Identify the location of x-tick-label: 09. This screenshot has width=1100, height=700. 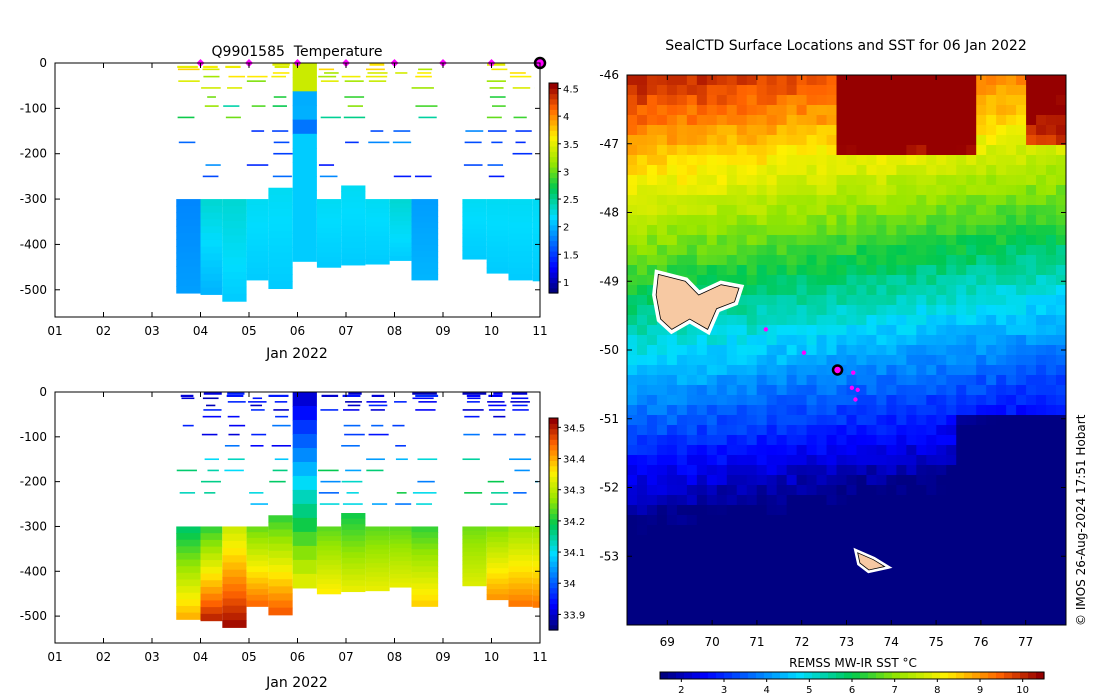
(442, 331).